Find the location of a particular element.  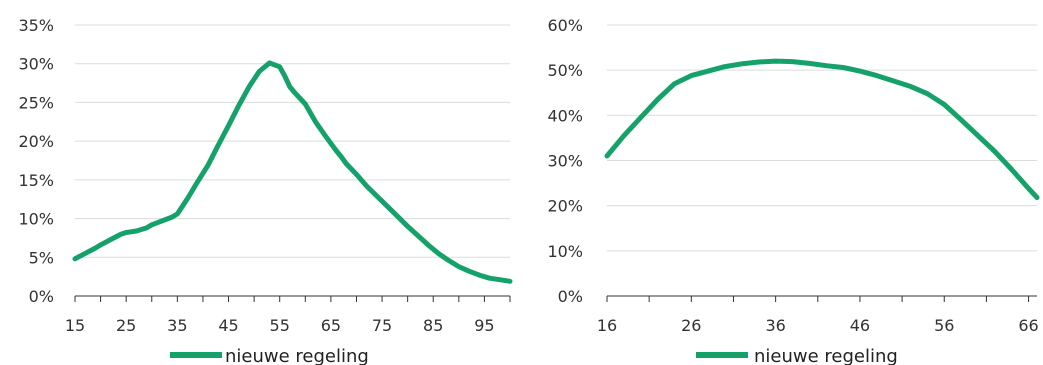

x-tick-label: 66 is located at coordinates (1028, 325).